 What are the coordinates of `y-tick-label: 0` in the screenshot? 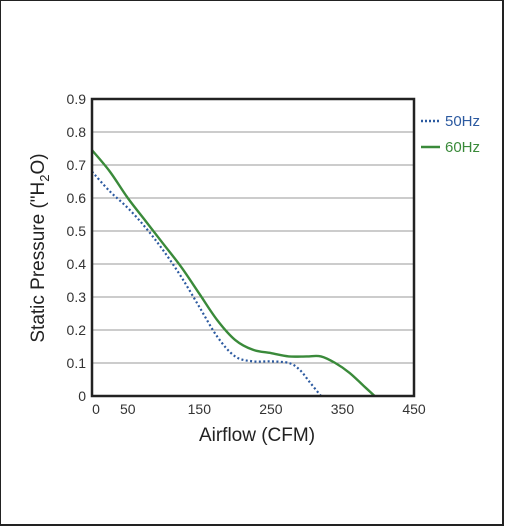 It's located at (82, 396).